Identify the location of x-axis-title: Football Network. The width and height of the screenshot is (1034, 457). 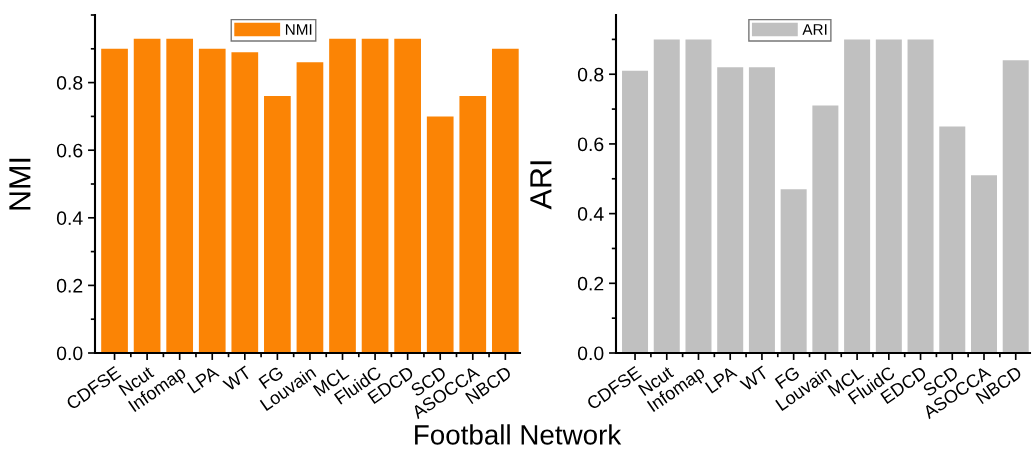
(518, 434).